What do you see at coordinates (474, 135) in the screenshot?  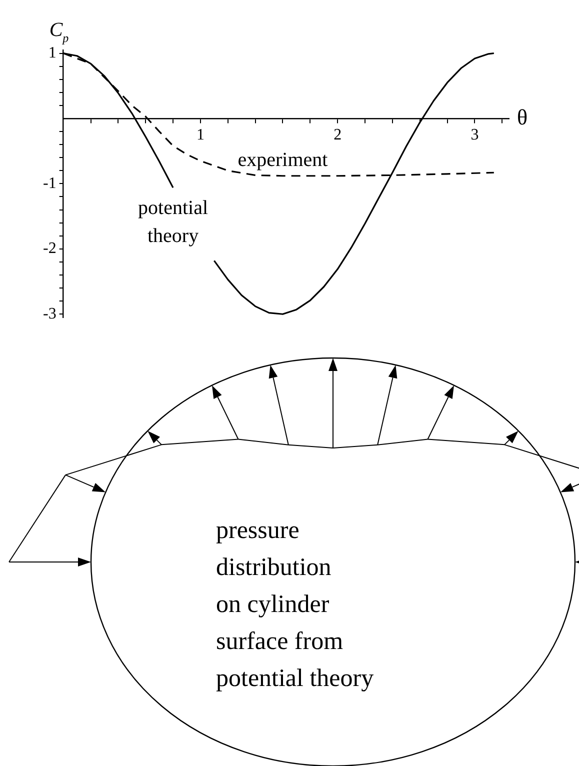 I see `x-tick-label: 3` at bounding box center [474, 135].